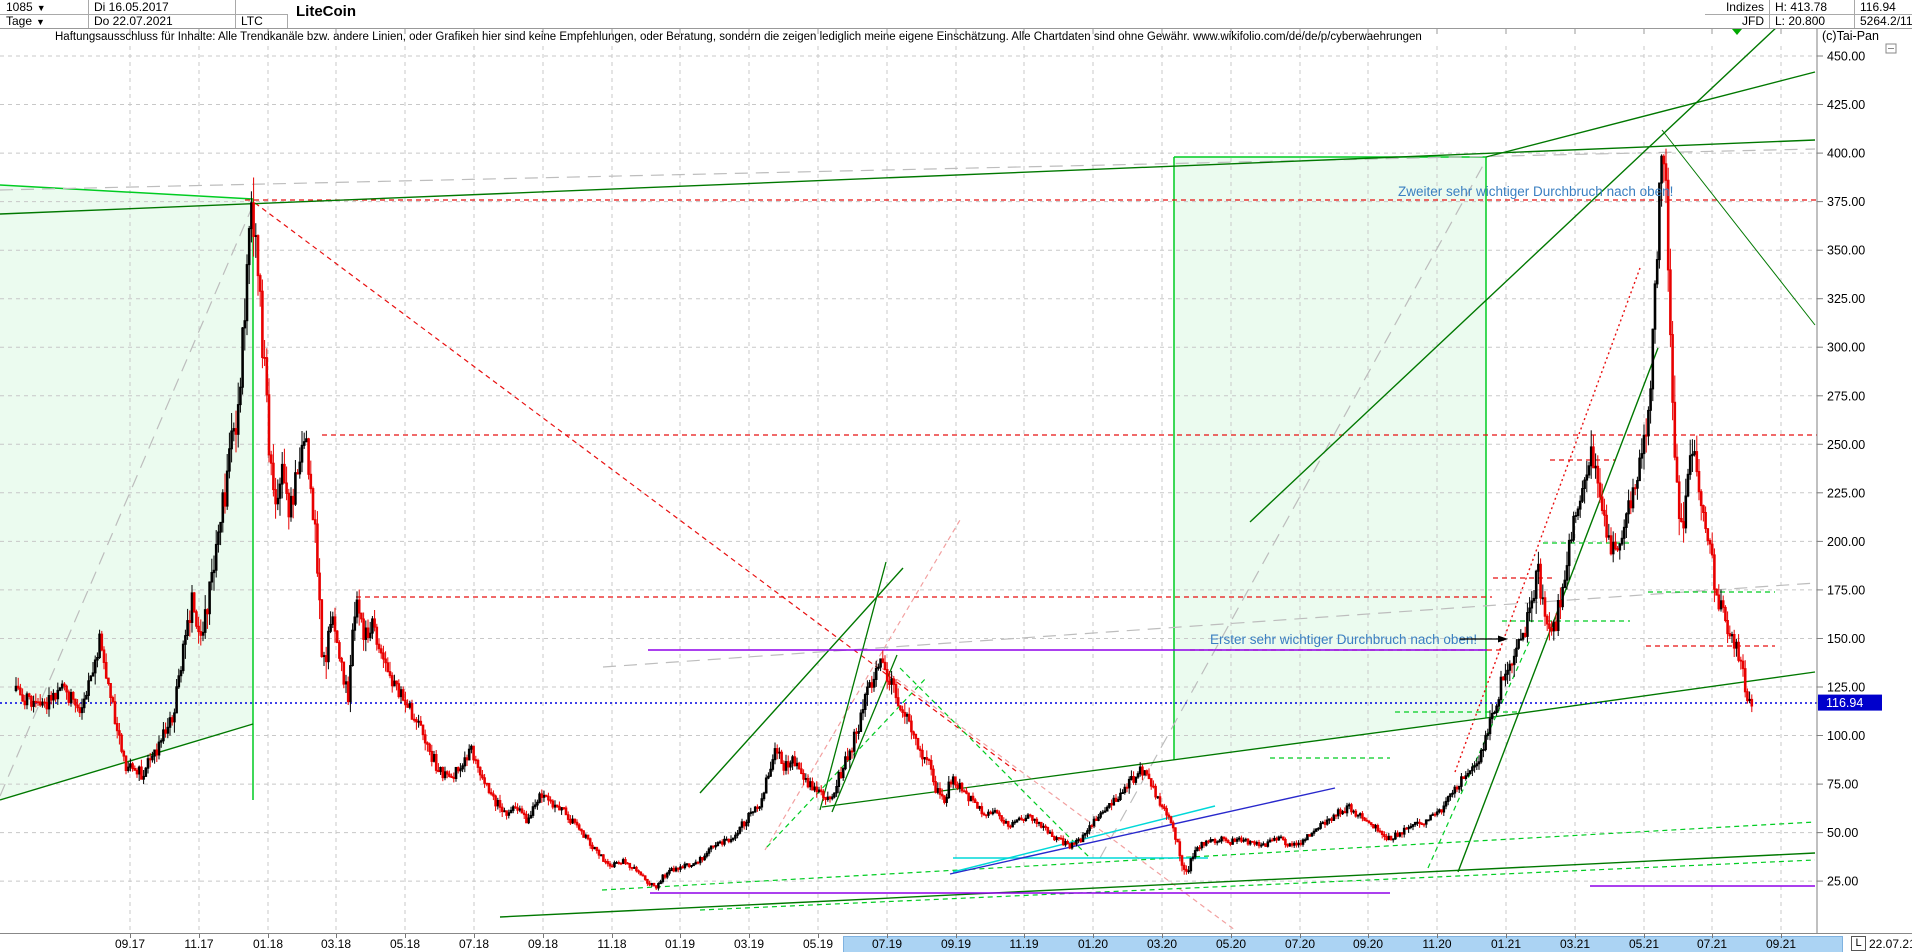  I want to click on visible-range-highlight, so click(1343, 944).